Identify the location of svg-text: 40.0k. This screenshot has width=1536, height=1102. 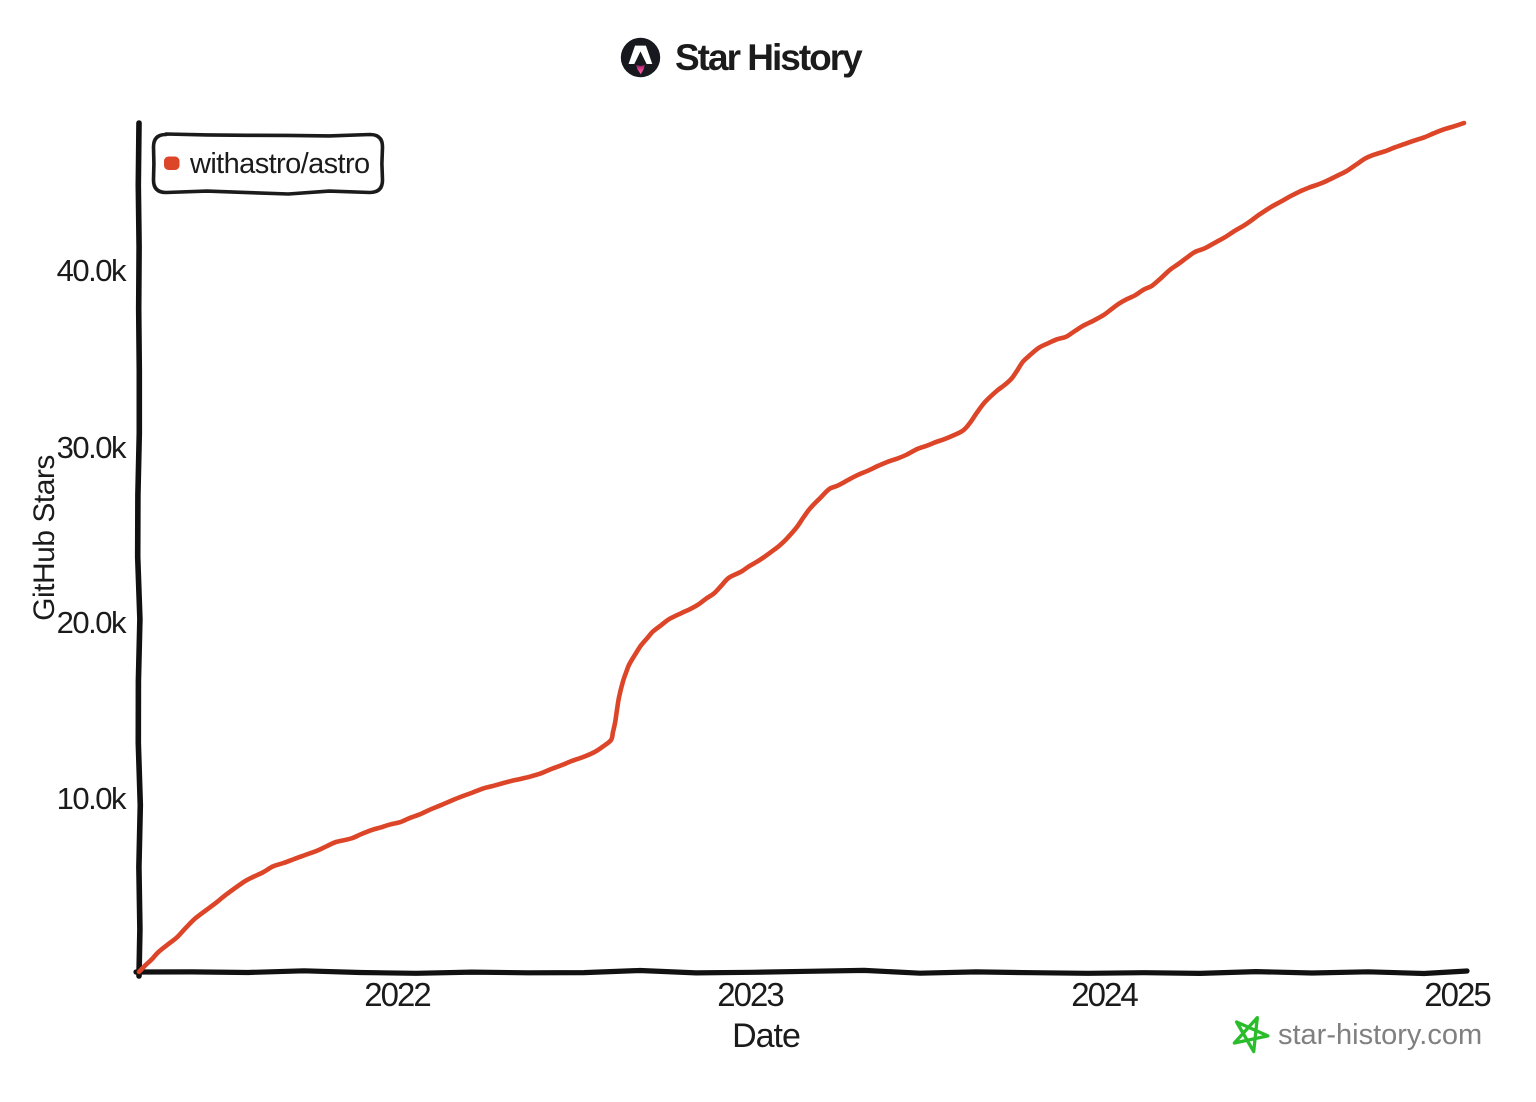
(92, 270).